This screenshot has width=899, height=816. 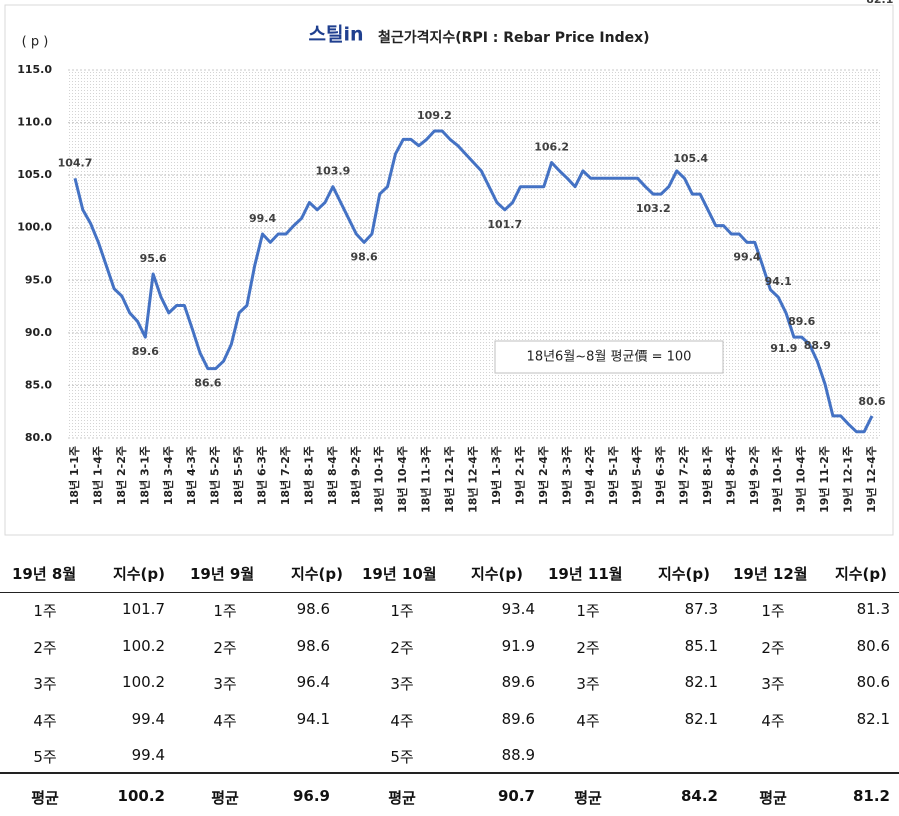 What do you see at coordinates (566, 475) in the screenshot?
I see `x-tick-label: 19년 3-3주` at bounding box center [566, 475].